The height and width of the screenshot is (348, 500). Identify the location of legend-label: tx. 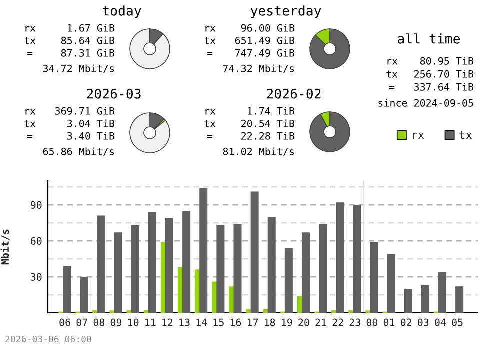
(466, 135).